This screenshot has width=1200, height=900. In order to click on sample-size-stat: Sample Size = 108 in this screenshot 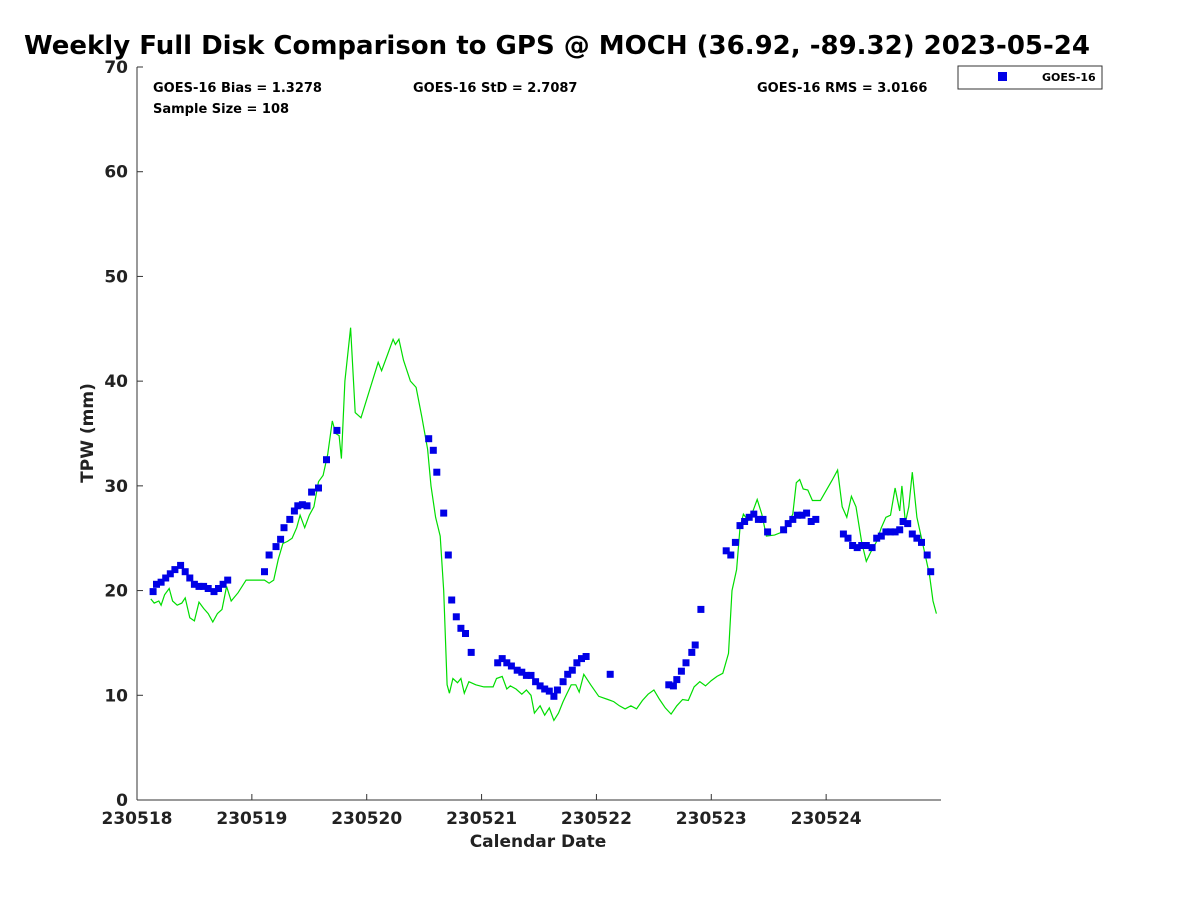, I will do `click(221, 109)`.